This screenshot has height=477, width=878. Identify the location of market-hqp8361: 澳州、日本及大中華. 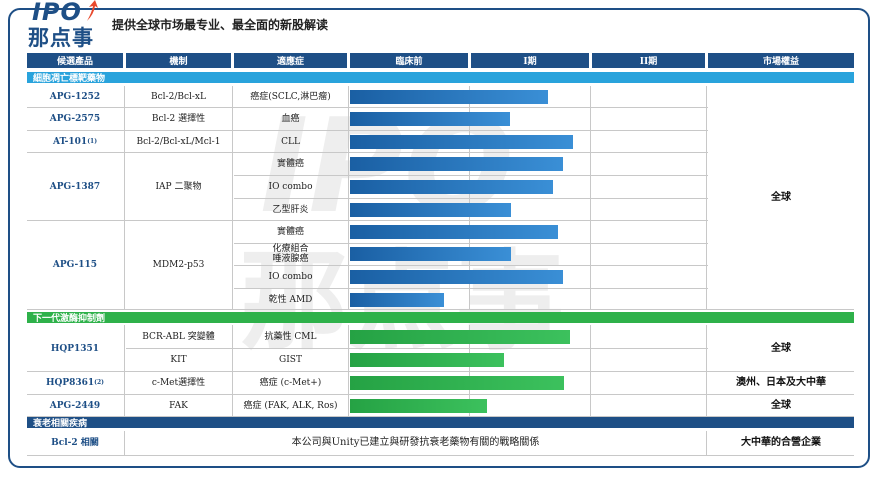
(781, 382).